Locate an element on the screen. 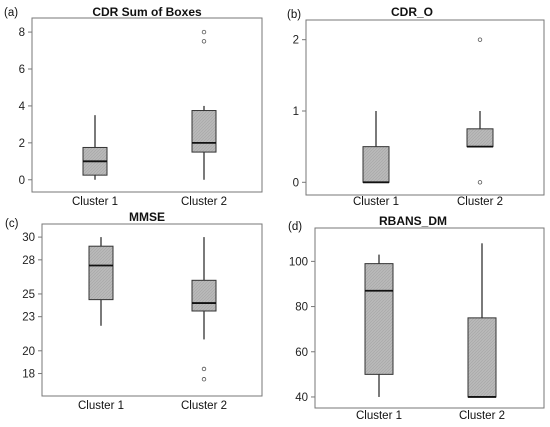 This screenshot has height=427, width=550. y-tick-label: 28 is located at coordinates (28, 261).